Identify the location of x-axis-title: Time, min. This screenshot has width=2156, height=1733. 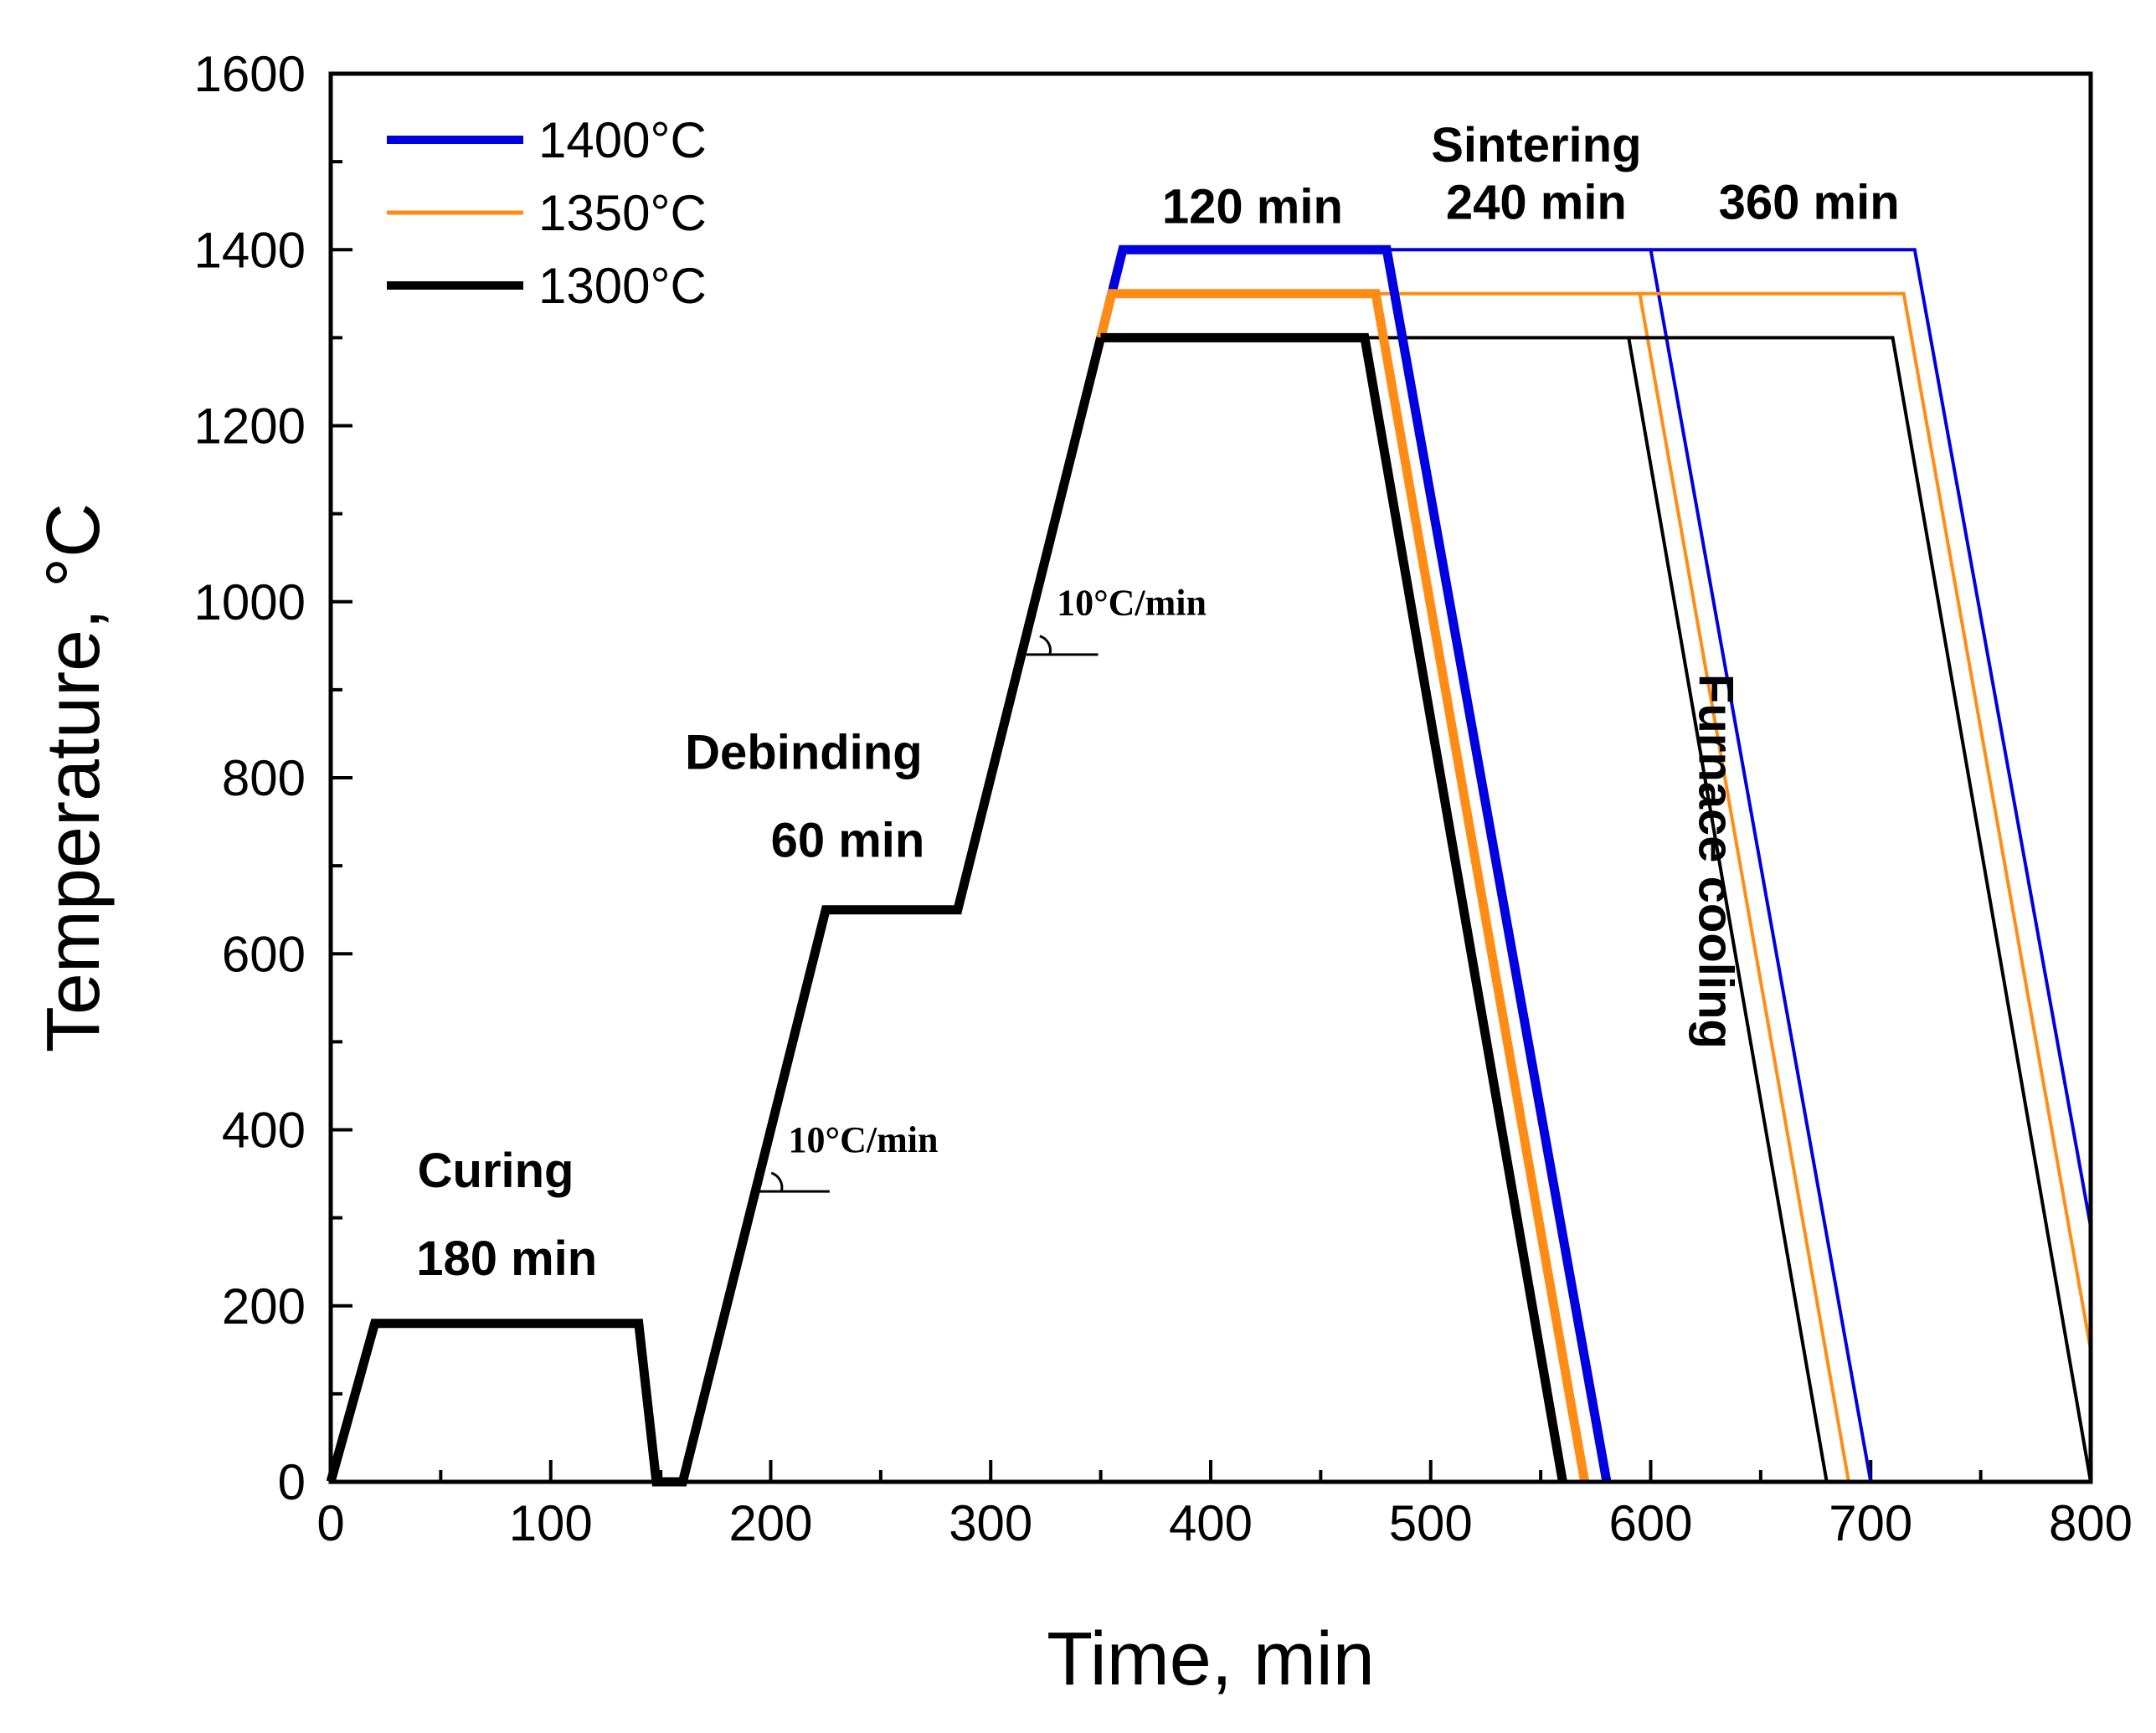
(1211, 1659).